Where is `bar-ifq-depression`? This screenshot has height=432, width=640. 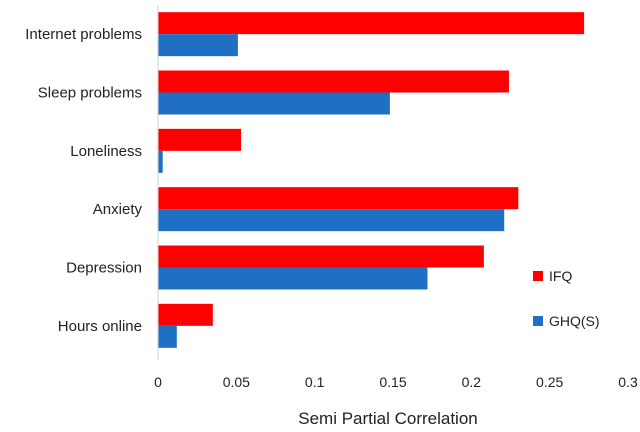 bar-ifq-depression is located at coordinates (321, 256).